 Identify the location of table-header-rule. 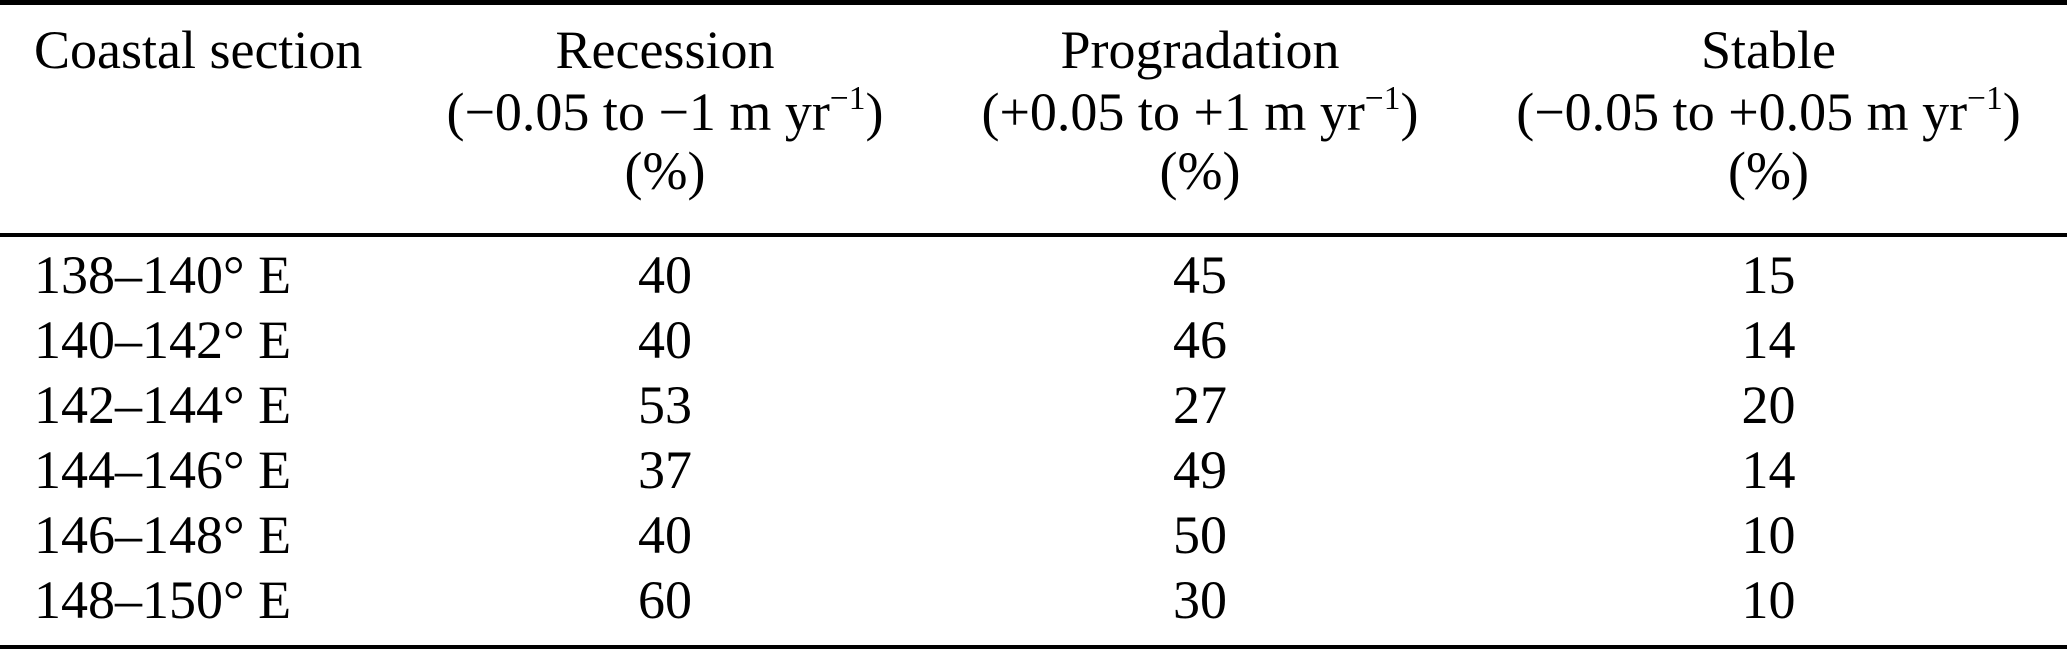
(1033, 235).